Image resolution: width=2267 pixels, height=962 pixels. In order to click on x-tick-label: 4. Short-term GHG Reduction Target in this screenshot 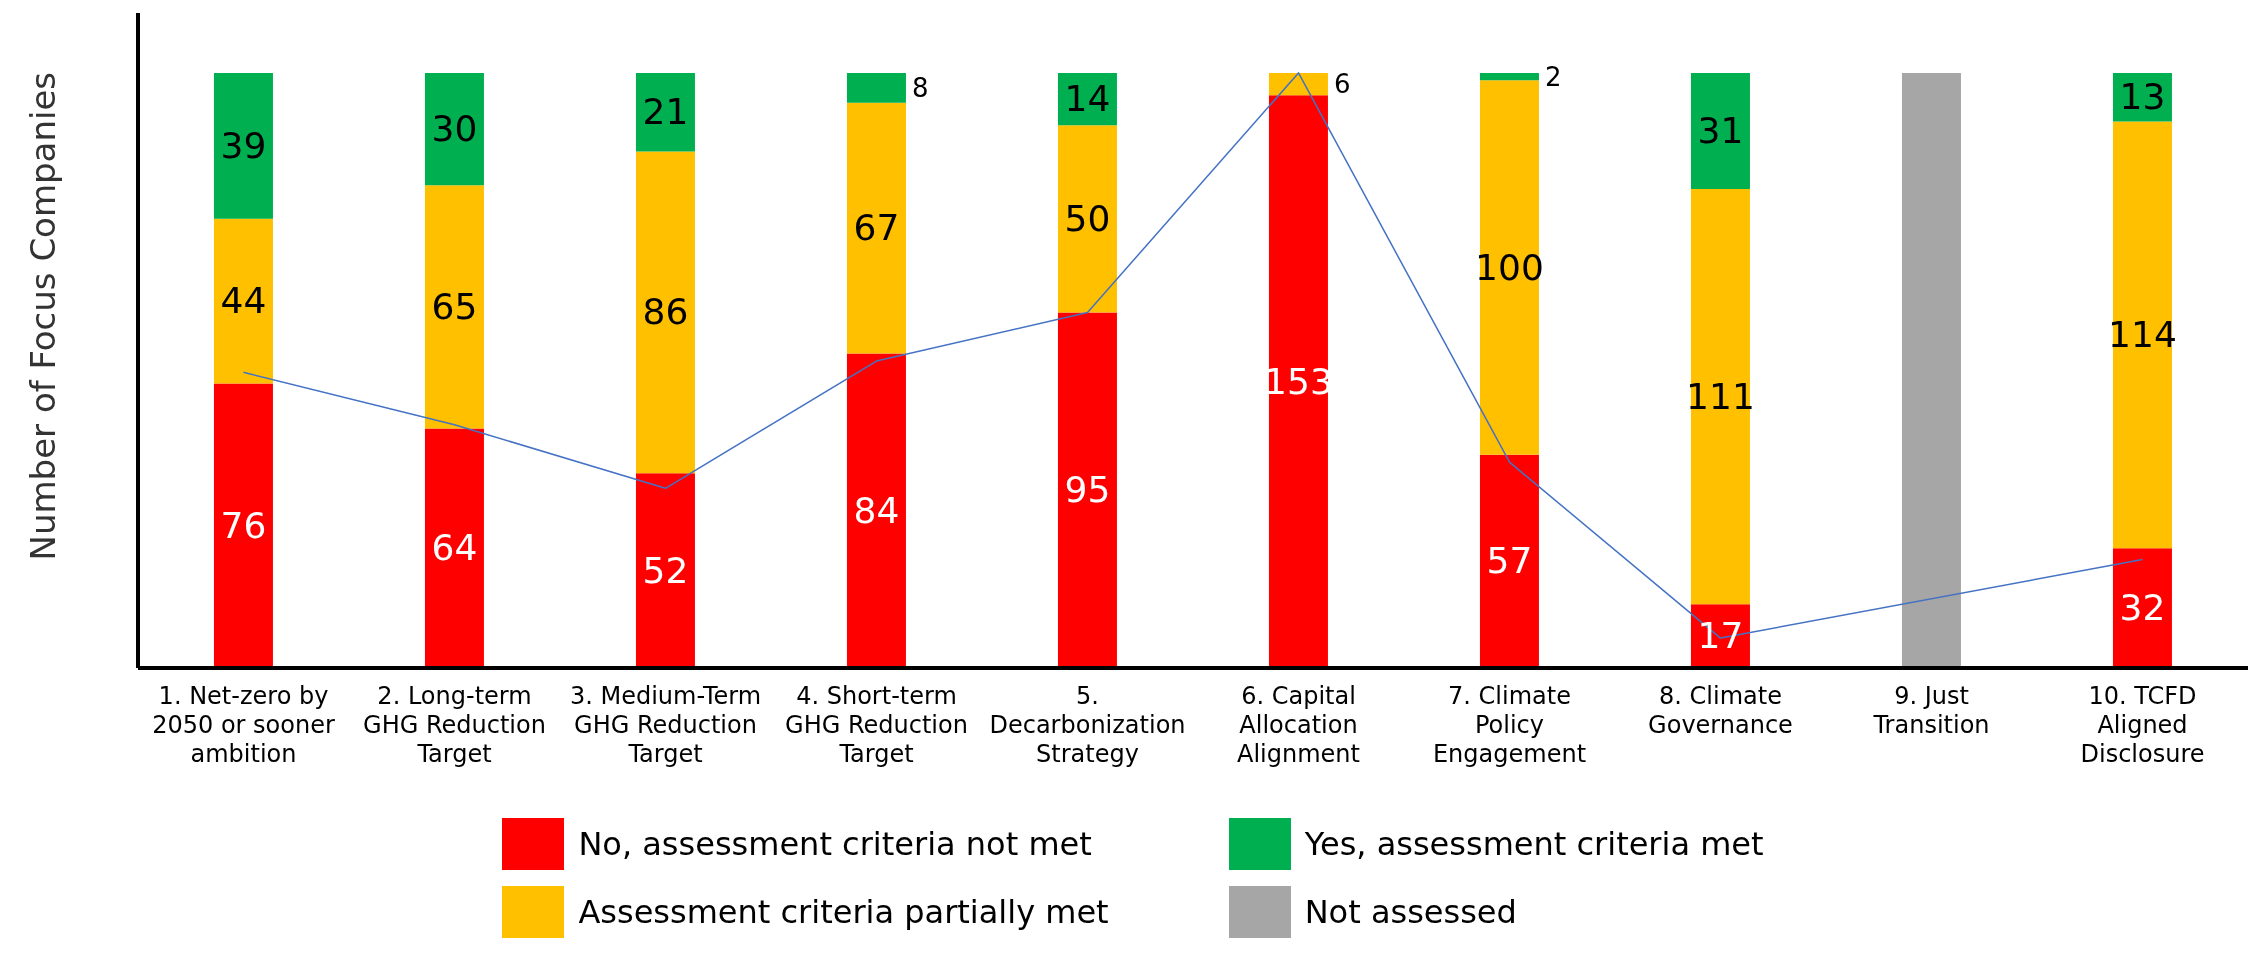, I will do `click(876, 725)`.